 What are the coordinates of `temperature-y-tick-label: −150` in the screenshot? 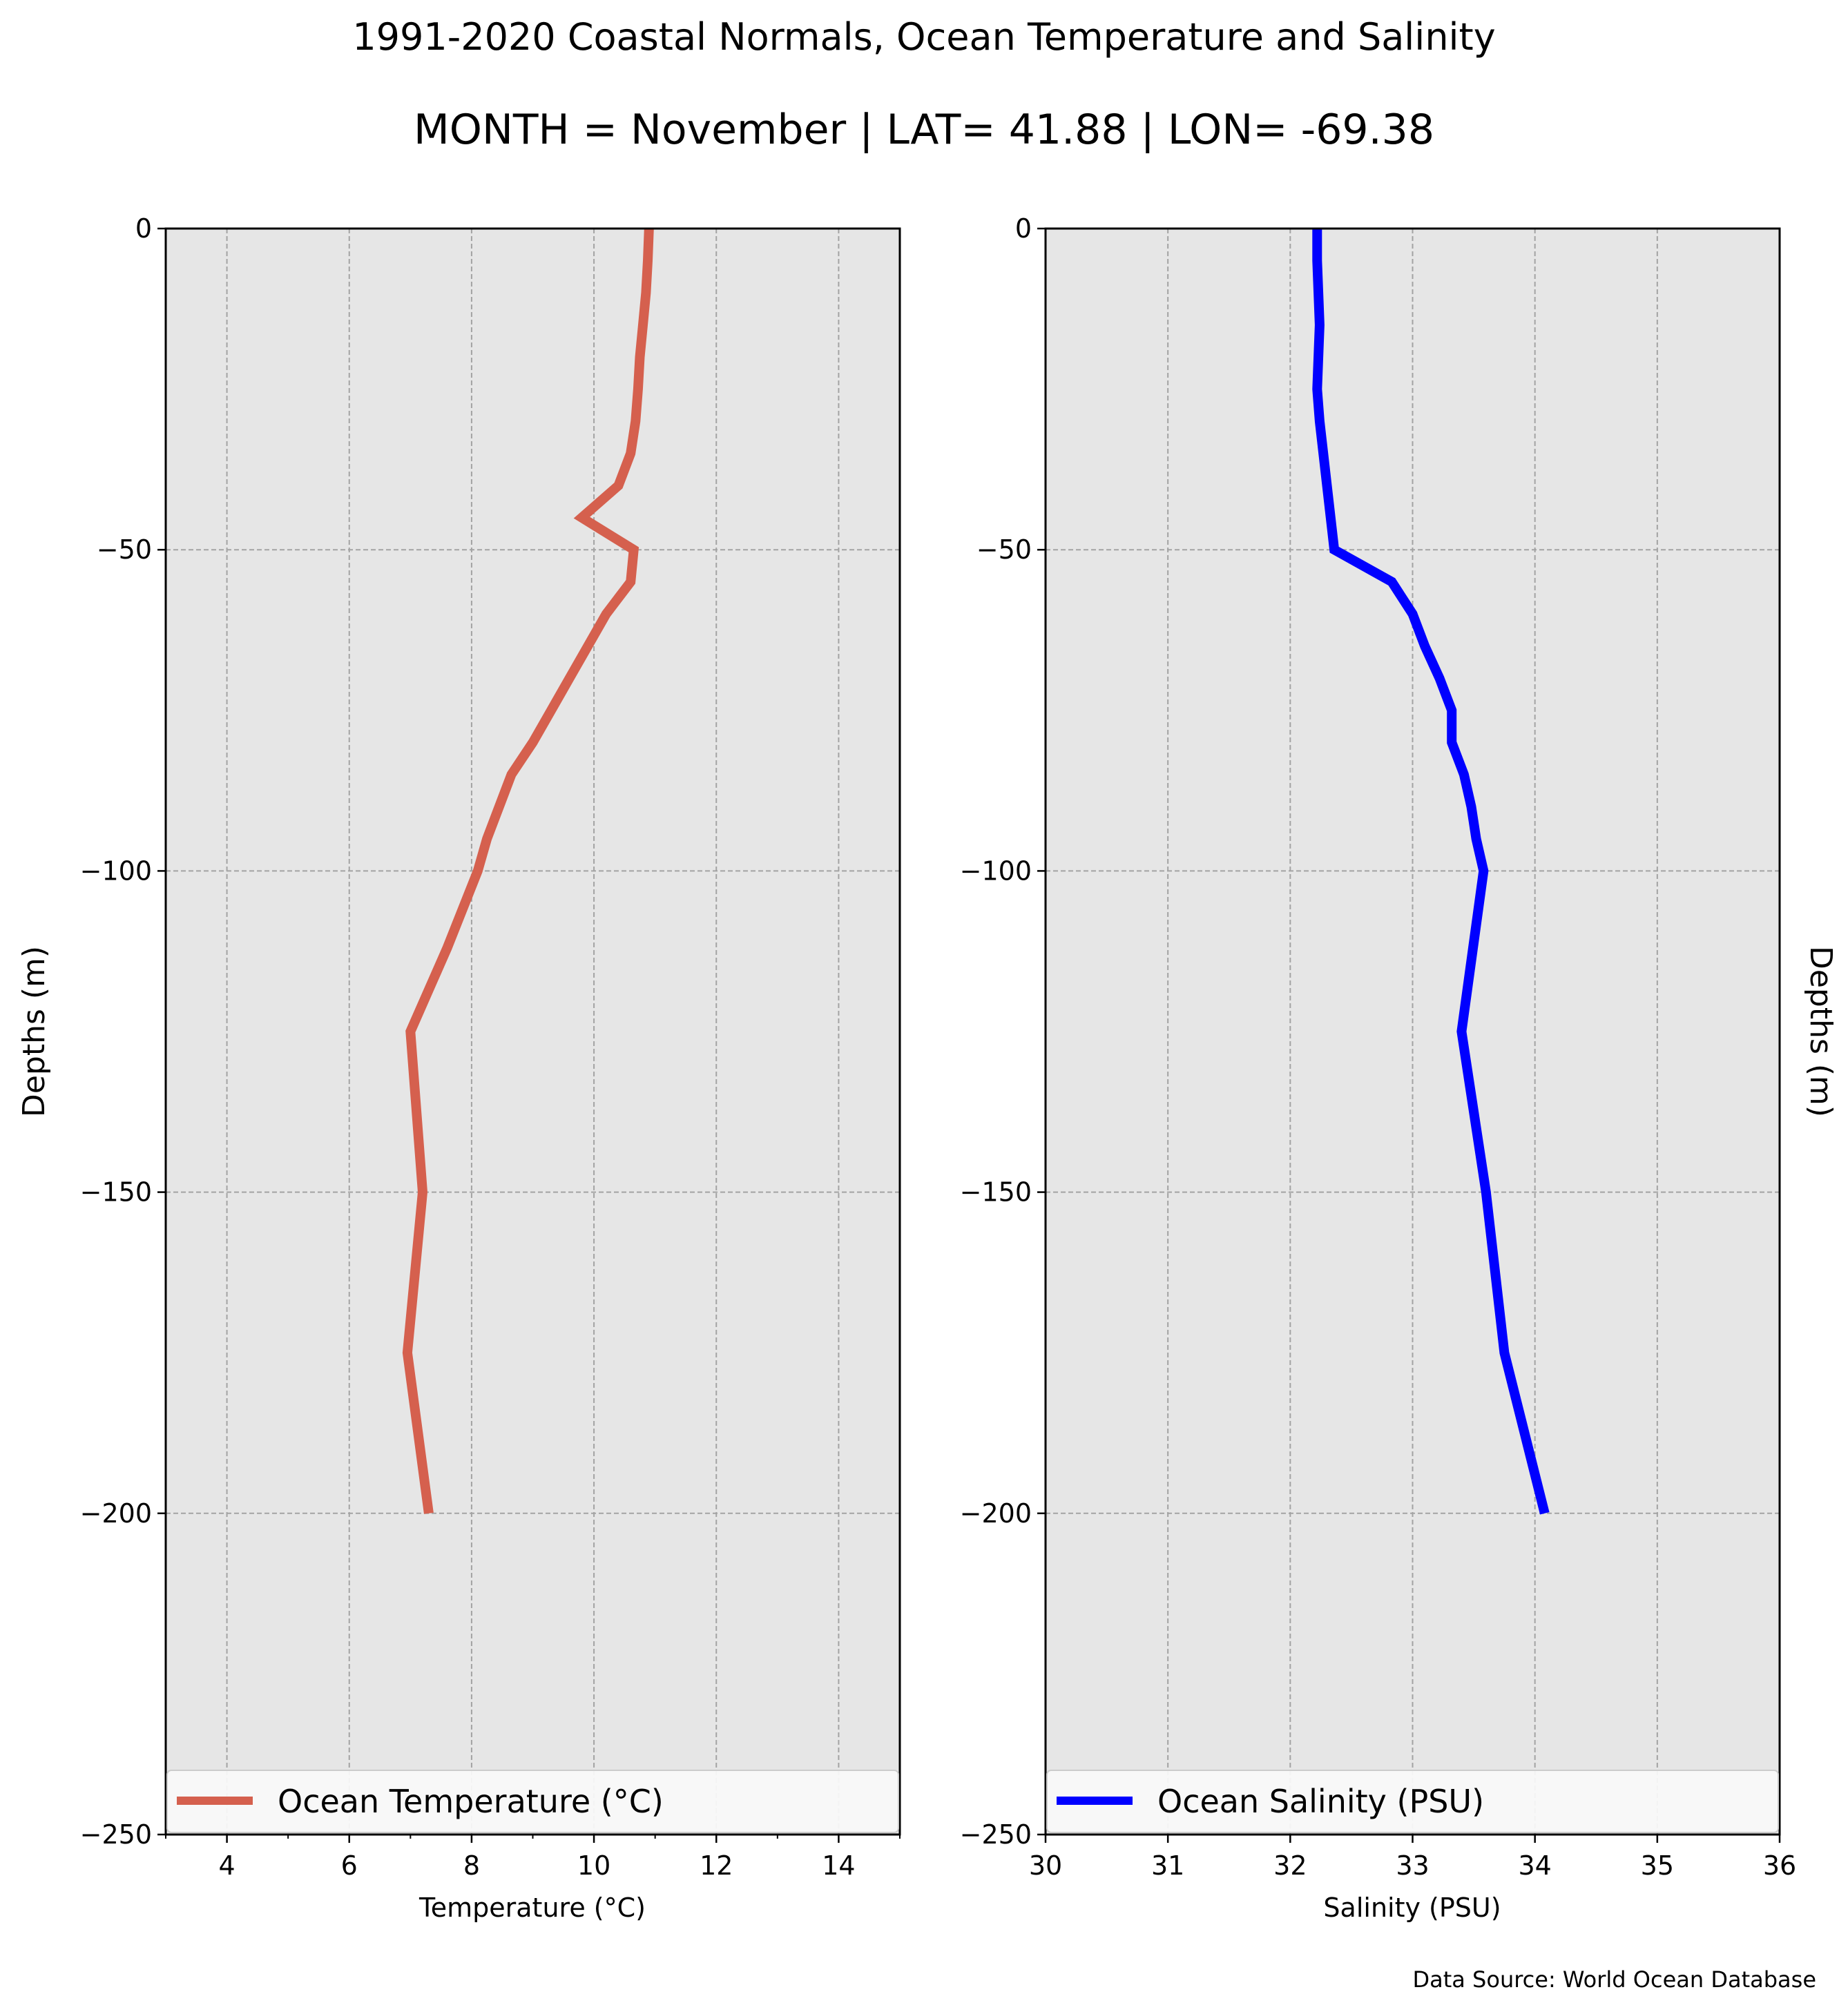 It's located at (116, 1192).